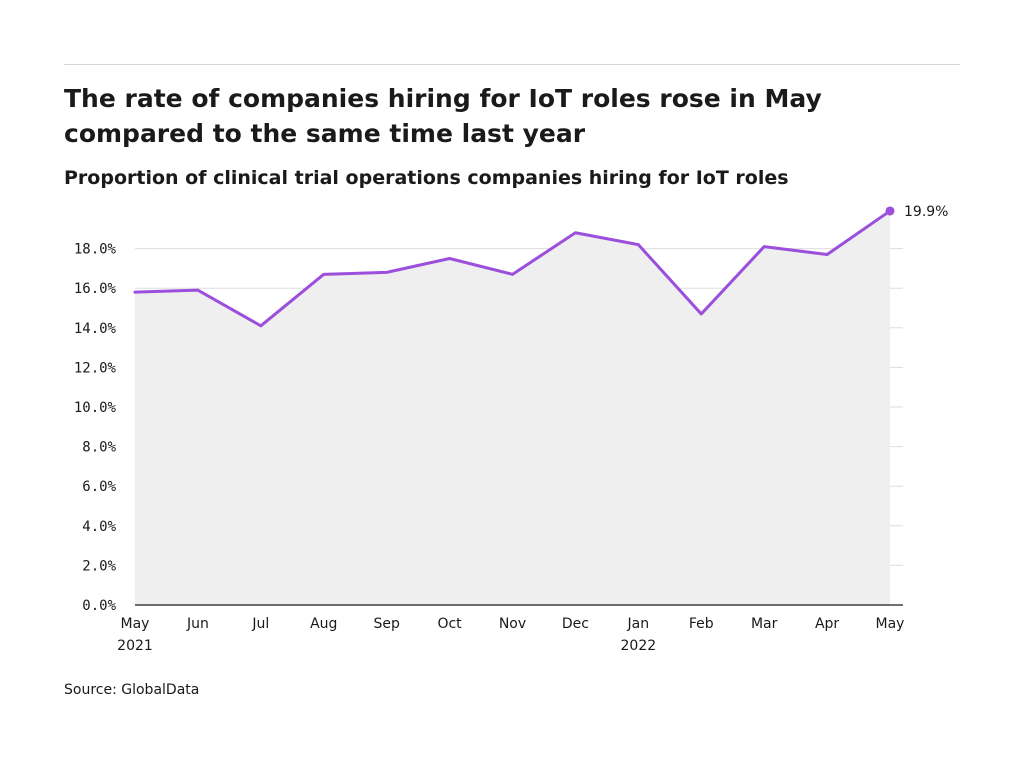  I want to click on x-tick-label: Oct, so click(449, 624).